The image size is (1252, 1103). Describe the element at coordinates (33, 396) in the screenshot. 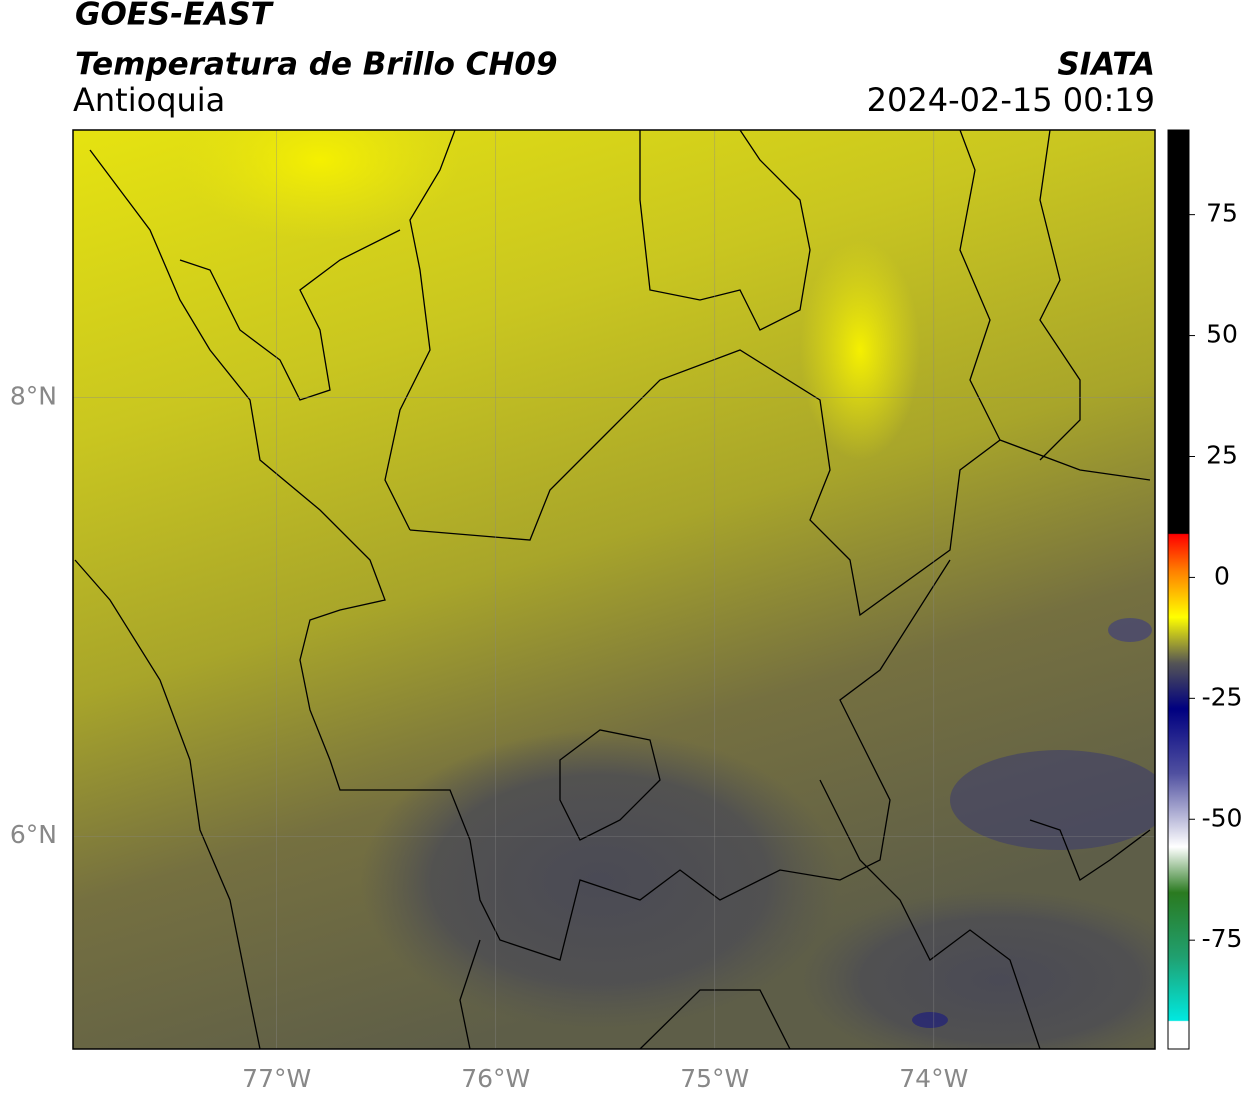

I see `lat-tick-label: 8°N` at that location.